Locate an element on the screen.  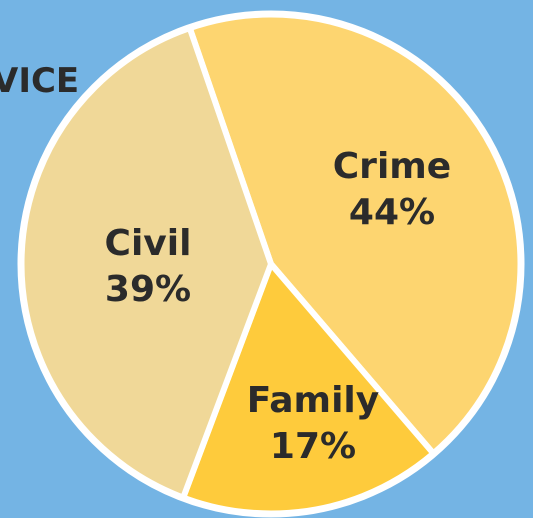
slice-label: Family is located at coordinates (313, 400).